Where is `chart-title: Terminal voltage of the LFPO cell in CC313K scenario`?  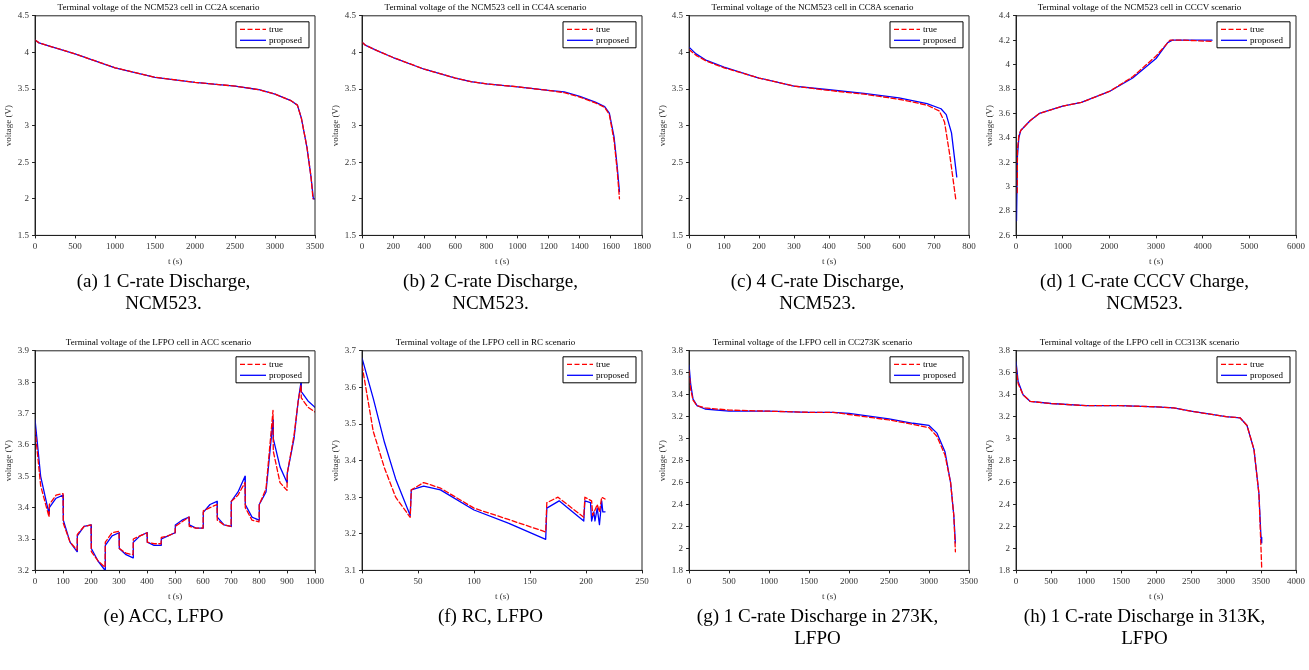
chart-title: Terminal voltage of the LFPO cell in CC313K scenario is located at coordinates (1139, 341).